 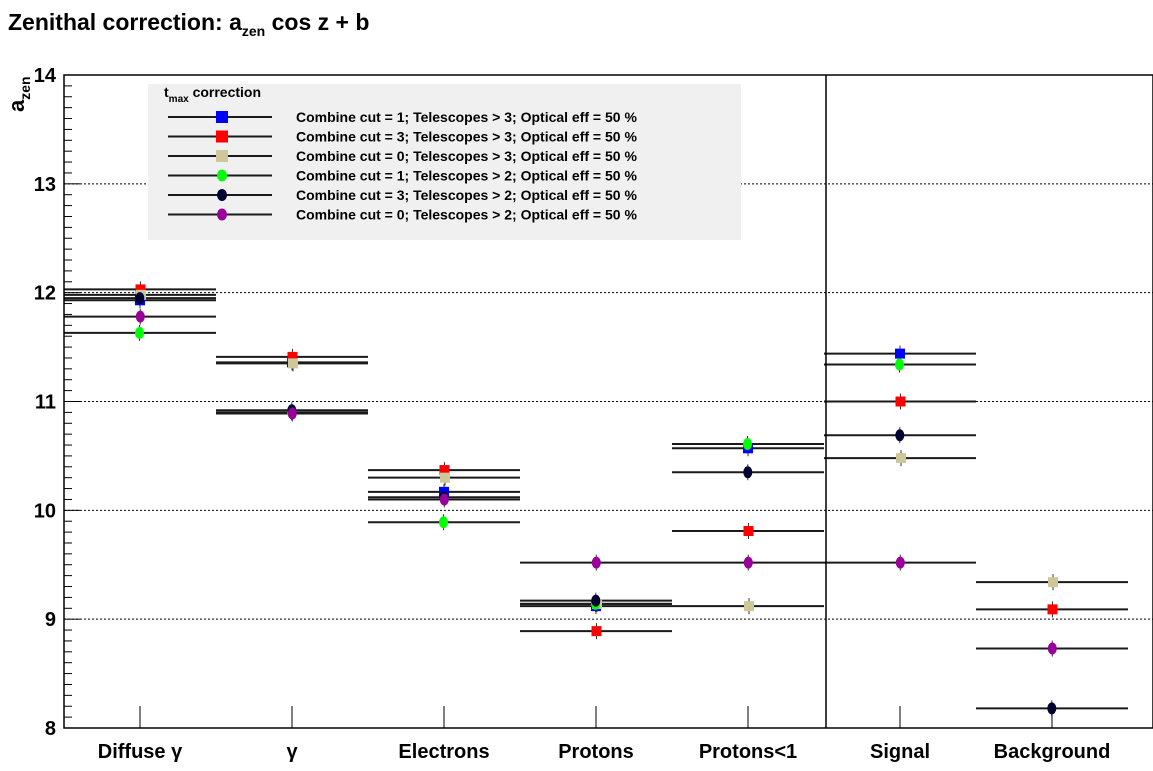 I want to click on y-axis-label: azen, so click(x=18, y=94).